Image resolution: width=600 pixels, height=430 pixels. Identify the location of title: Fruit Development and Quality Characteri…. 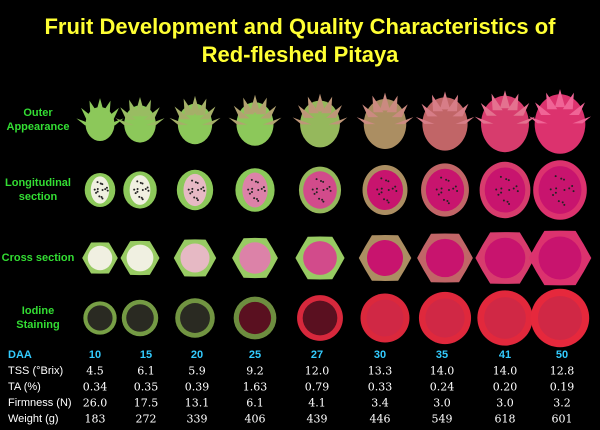
(300, 26).